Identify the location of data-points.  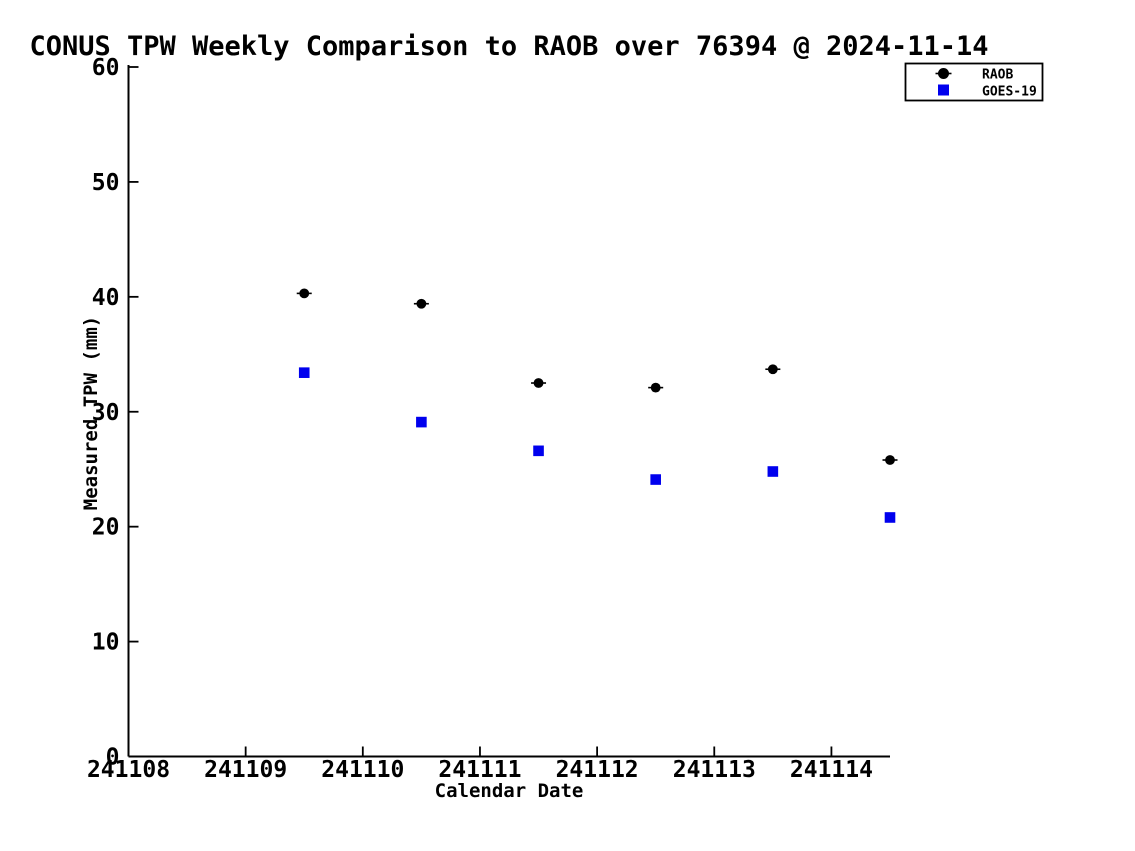
(597, 405).